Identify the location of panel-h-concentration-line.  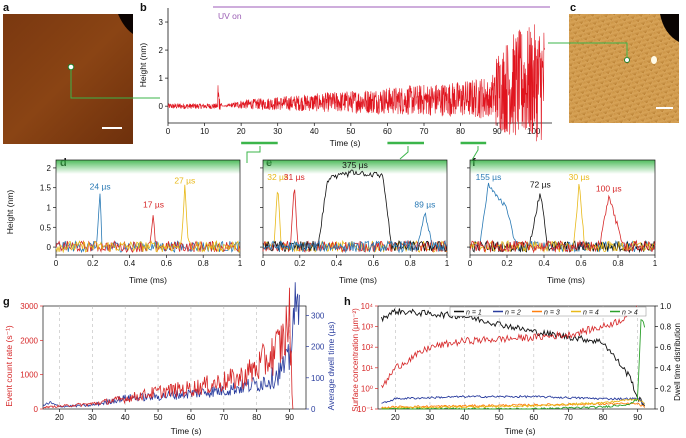
(510, 347).